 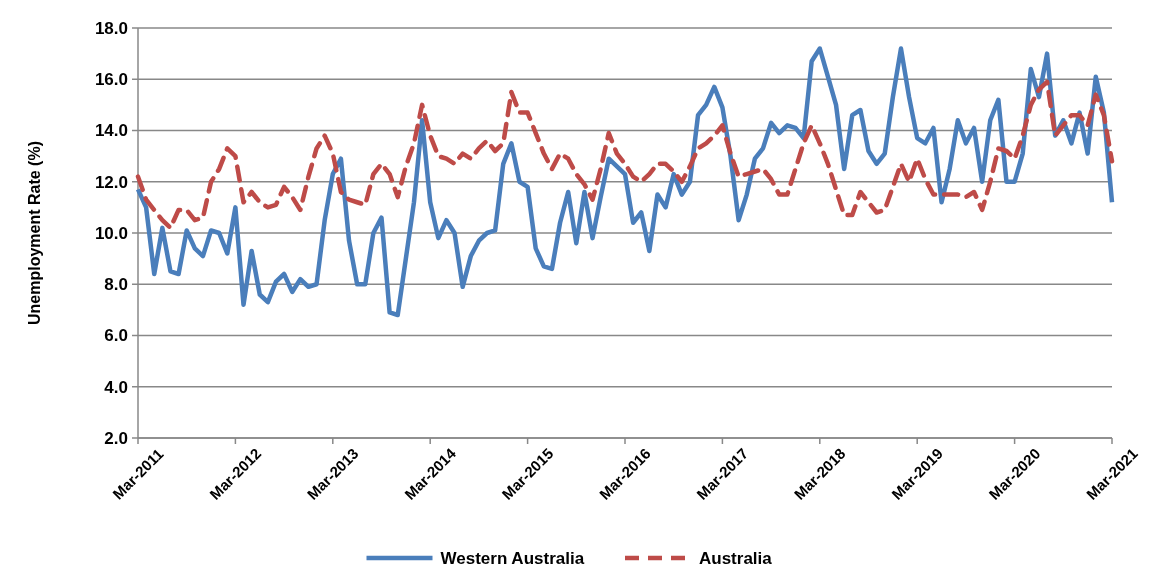 What do you see at coordinates (512, 558) in the screenshot?
I see `legend-label: Western Australia` at bounding box center [512, 558].